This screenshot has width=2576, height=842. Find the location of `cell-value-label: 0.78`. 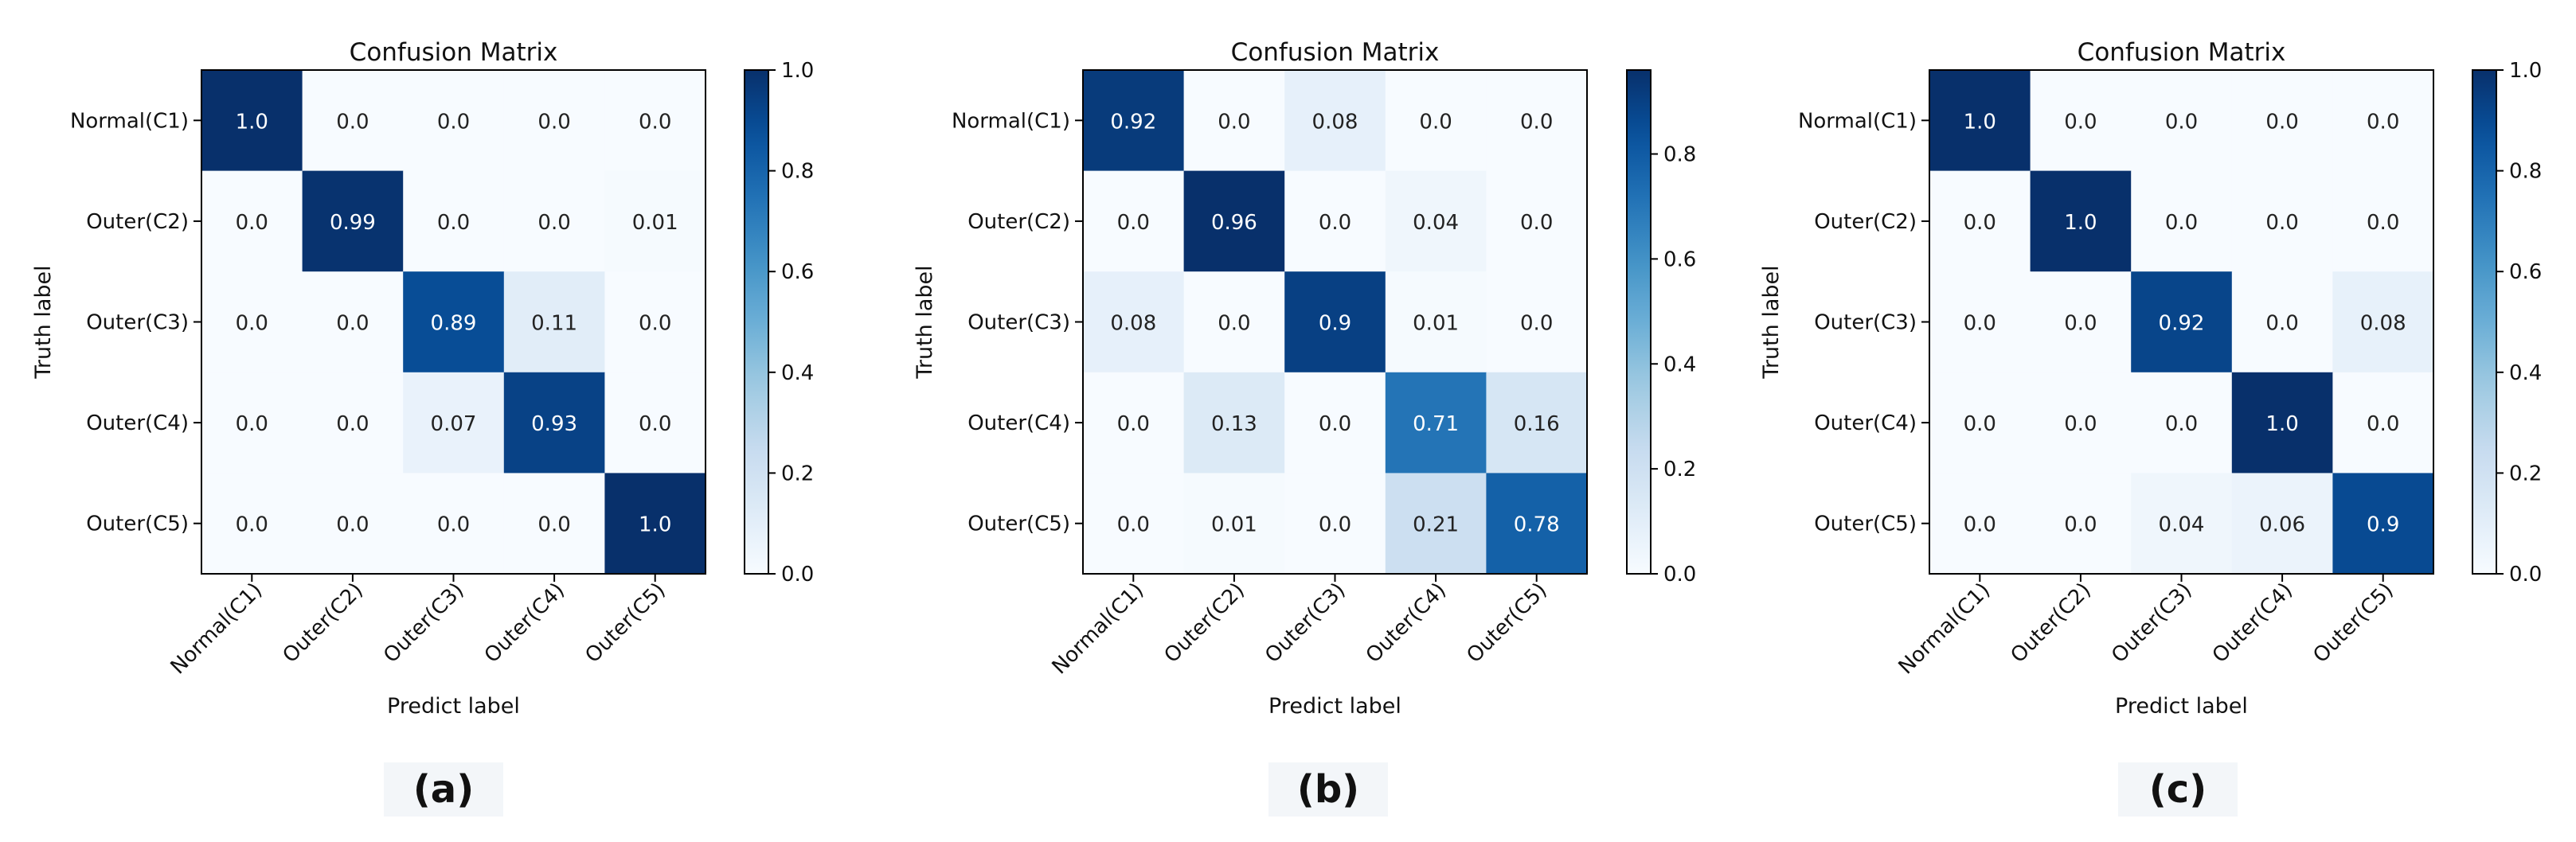

cell-value-label: 0.78 is located at coordinates (1537, 525).